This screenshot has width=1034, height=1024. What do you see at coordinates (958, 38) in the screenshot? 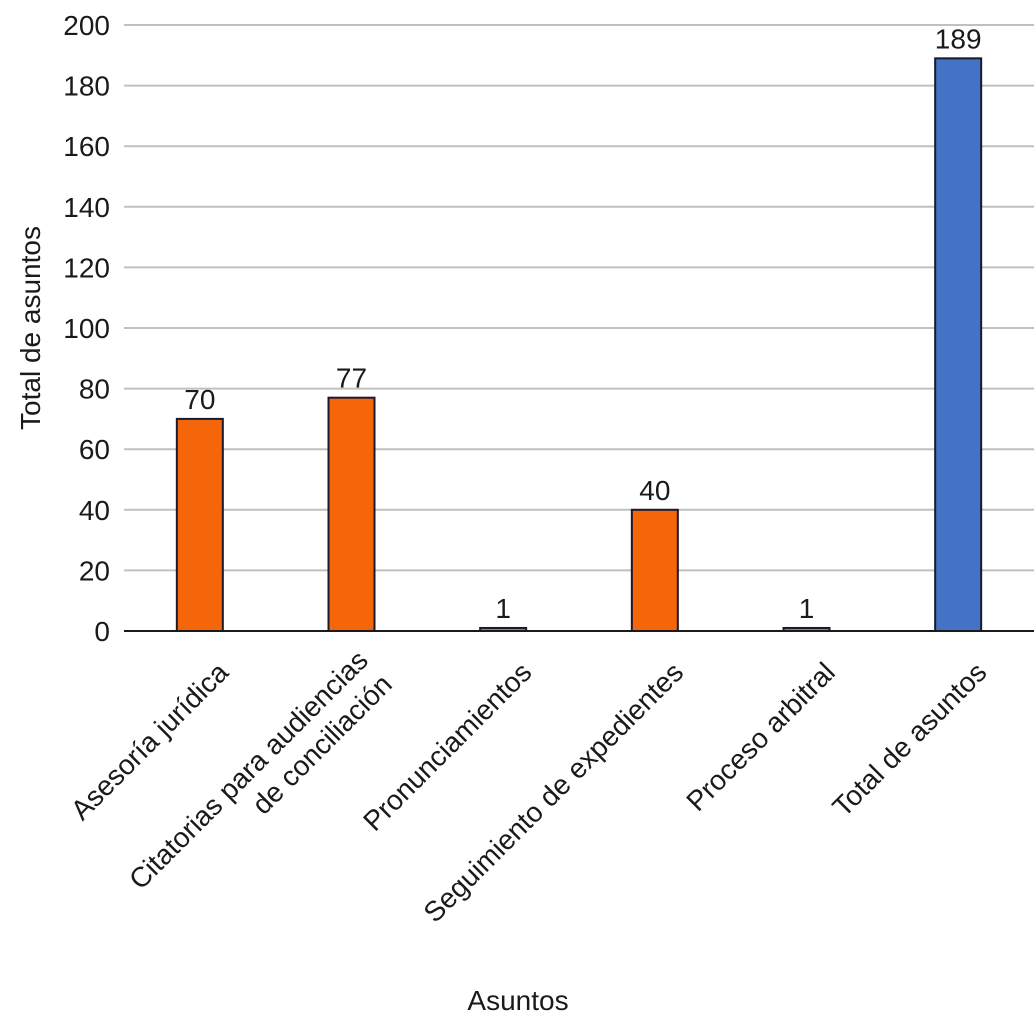
I see `data-label: 189` at bounding box center [958, 38].